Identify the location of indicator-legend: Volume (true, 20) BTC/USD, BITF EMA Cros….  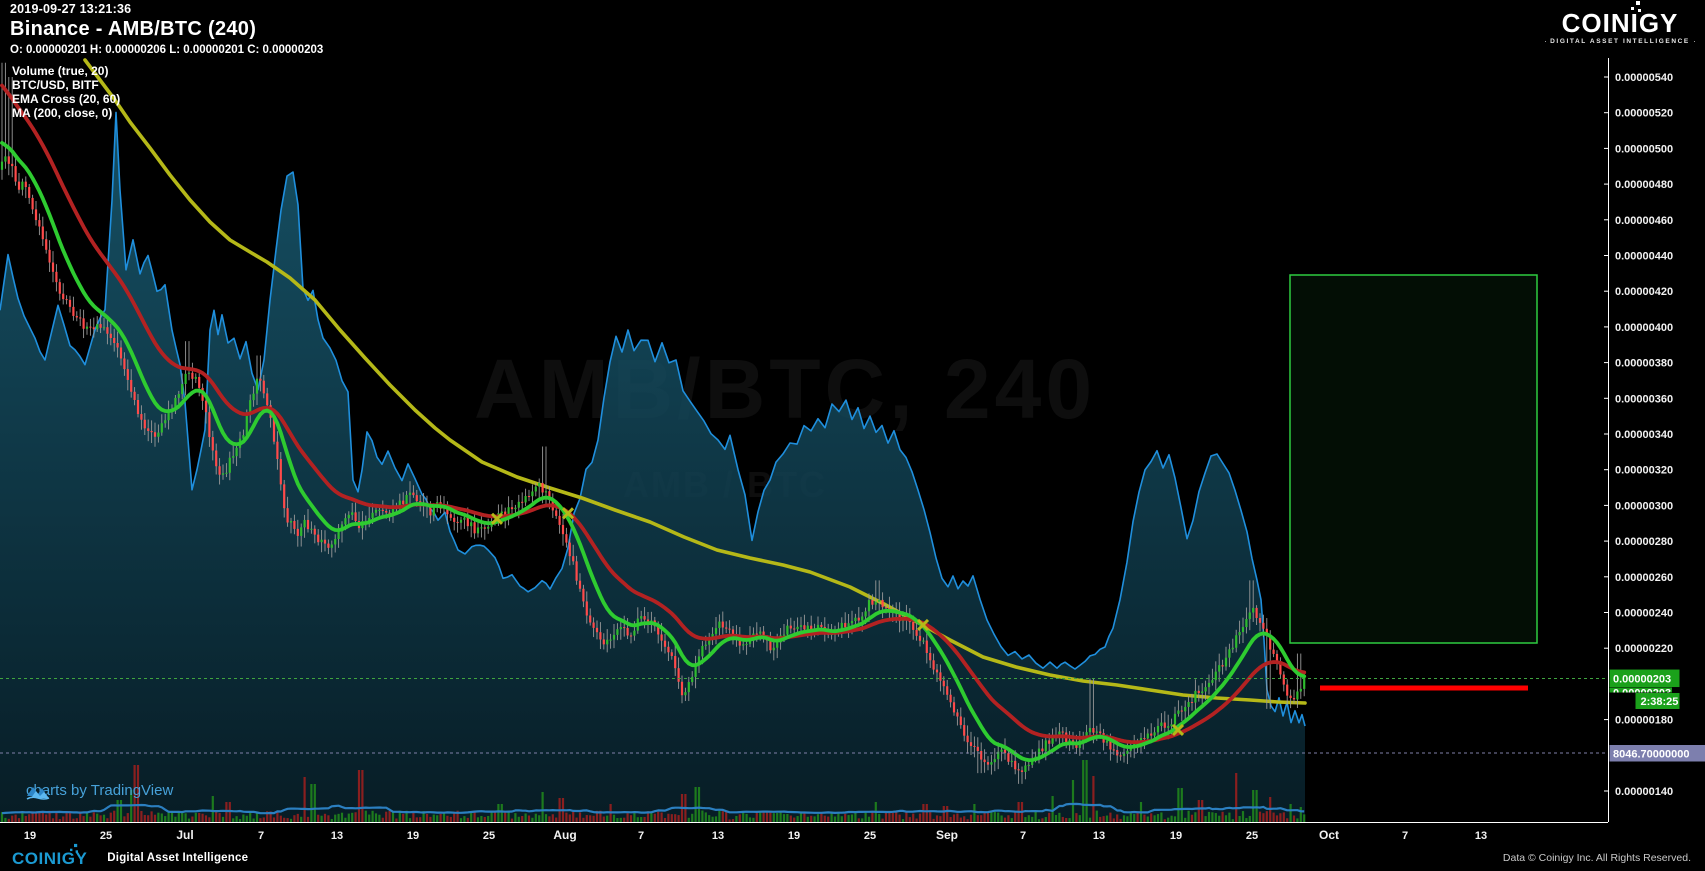
(66, 92).